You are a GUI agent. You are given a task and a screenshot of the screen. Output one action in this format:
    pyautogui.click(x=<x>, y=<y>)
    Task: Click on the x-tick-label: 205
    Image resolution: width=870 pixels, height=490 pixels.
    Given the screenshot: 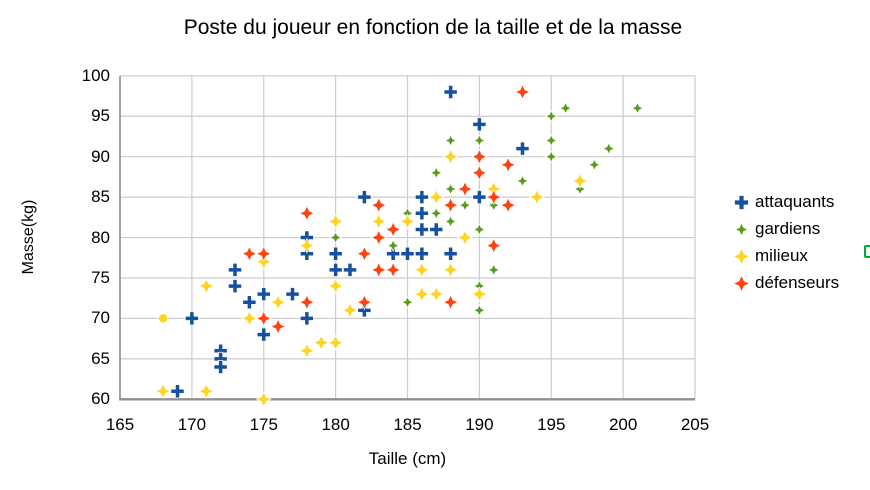 What is the action you would take?
    pyautogui.click(x=695, y=424)
    